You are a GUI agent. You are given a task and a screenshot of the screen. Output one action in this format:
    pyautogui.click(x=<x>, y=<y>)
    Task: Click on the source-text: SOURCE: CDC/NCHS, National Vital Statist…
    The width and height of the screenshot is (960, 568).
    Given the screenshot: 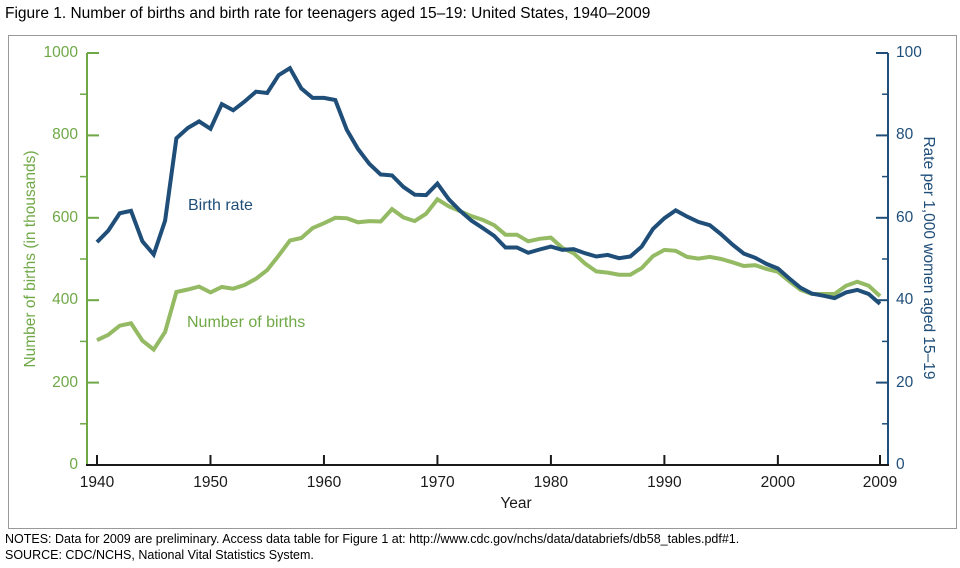 What is the action you would take?
    pyautogui.click(x=159, y=555)
    